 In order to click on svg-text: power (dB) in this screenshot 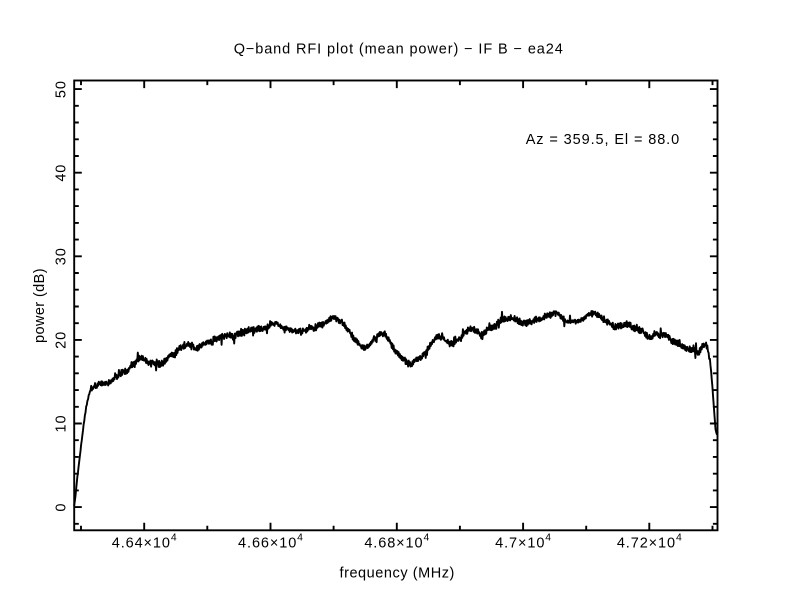, I will do `click(40, 305)`.